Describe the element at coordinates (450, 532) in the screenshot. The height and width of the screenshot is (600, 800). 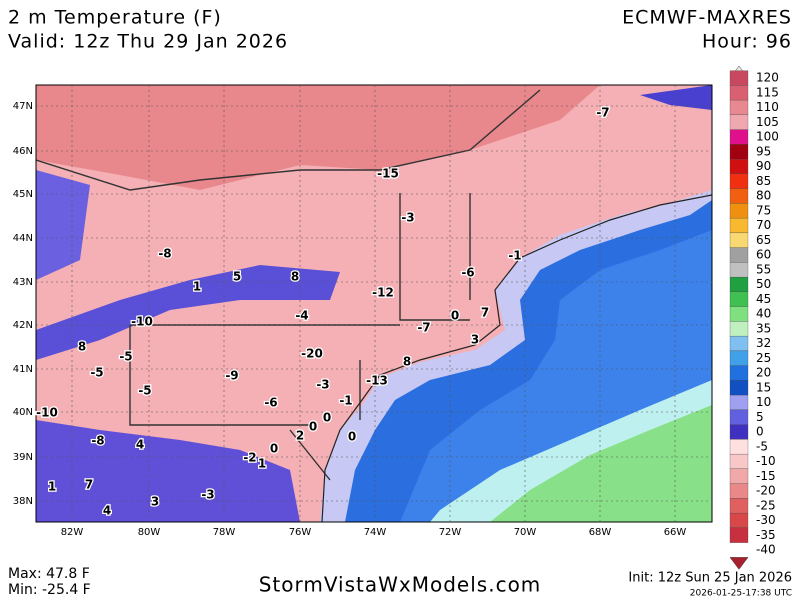
I see `lon-label: 72W` at that location.